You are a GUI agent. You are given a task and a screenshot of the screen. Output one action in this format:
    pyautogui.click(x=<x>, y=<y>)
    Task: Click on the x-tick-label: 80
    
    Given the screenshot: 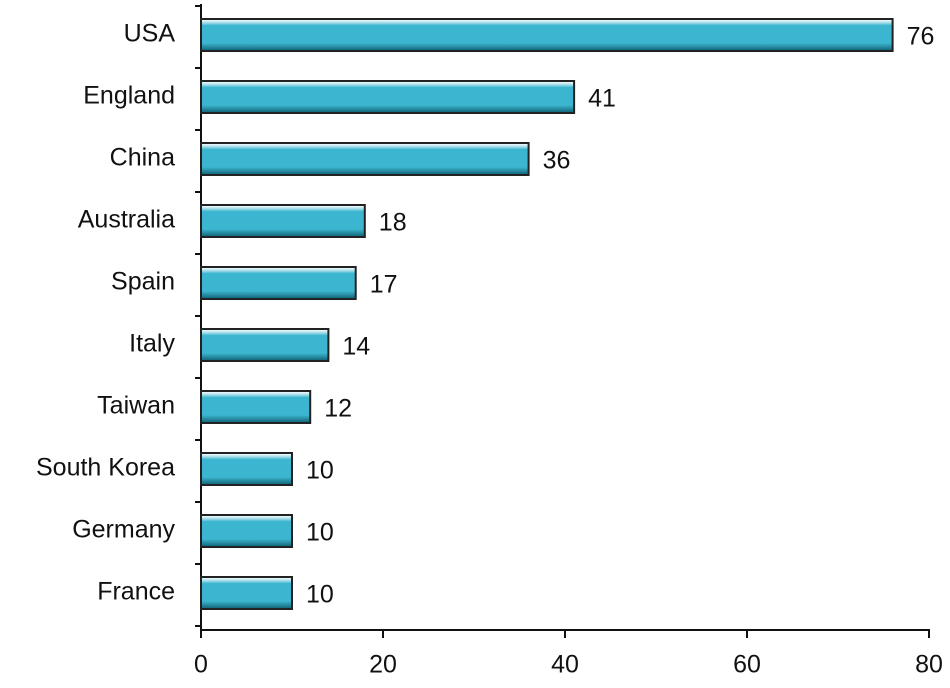 What is the action you would take?
    pyautogui.click(x=929, y=665)
    